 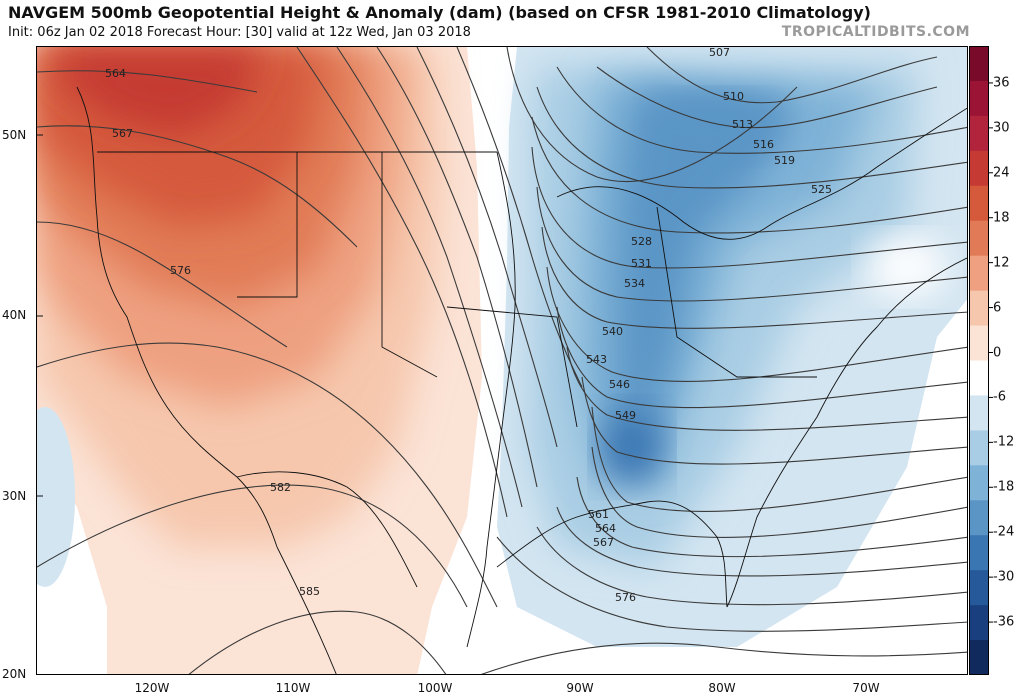 What do you see at coordinates (1004, 487) in the screenshot?
I see `colorbar-tick-label: -18` at bounding box center [1004, 487].